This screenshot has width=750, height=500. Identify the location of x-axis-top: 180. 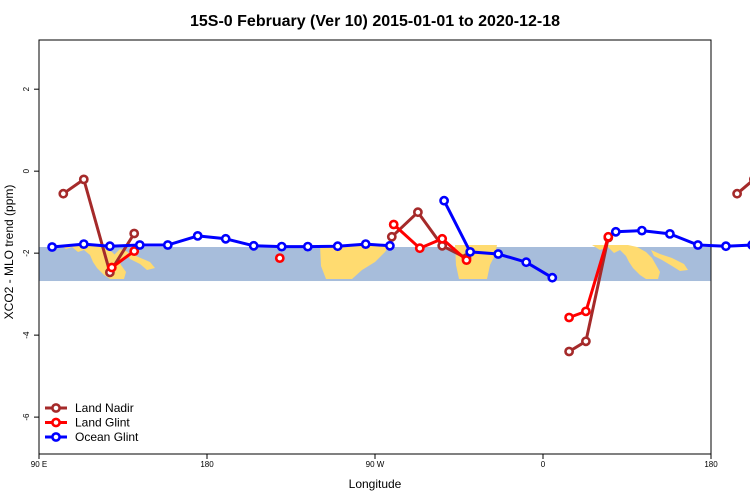
(711, 464).